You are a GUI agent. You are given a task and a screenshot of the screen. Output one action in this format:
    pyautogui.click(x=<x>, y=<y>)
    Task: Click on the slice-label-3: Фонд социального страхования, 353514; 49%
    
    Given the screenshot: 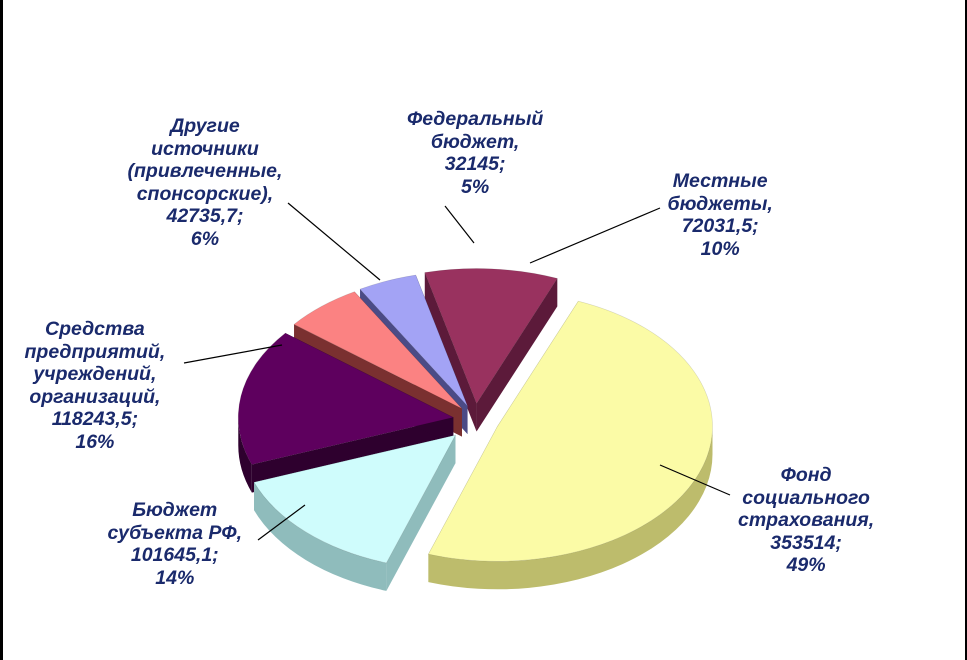 What is the action you would take?
    pyautogui.click(x=806, y=520)
    